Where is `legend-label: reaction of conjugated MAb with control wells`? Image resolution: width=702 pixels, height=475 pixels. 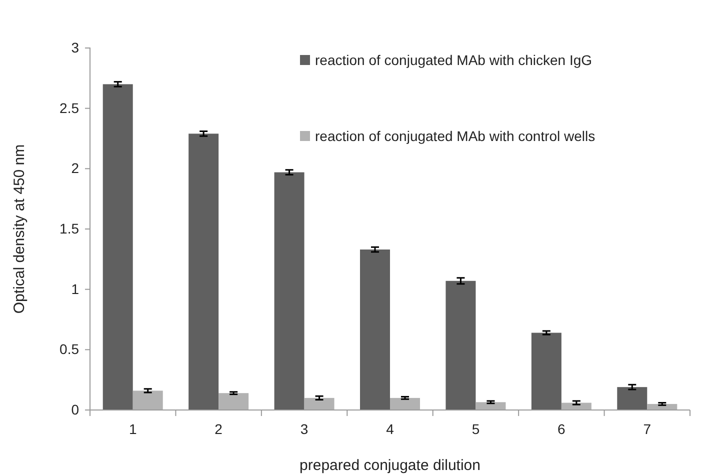 legend-label: reaction of conjugated MAb with control wells is located at coordinates (455, 136).